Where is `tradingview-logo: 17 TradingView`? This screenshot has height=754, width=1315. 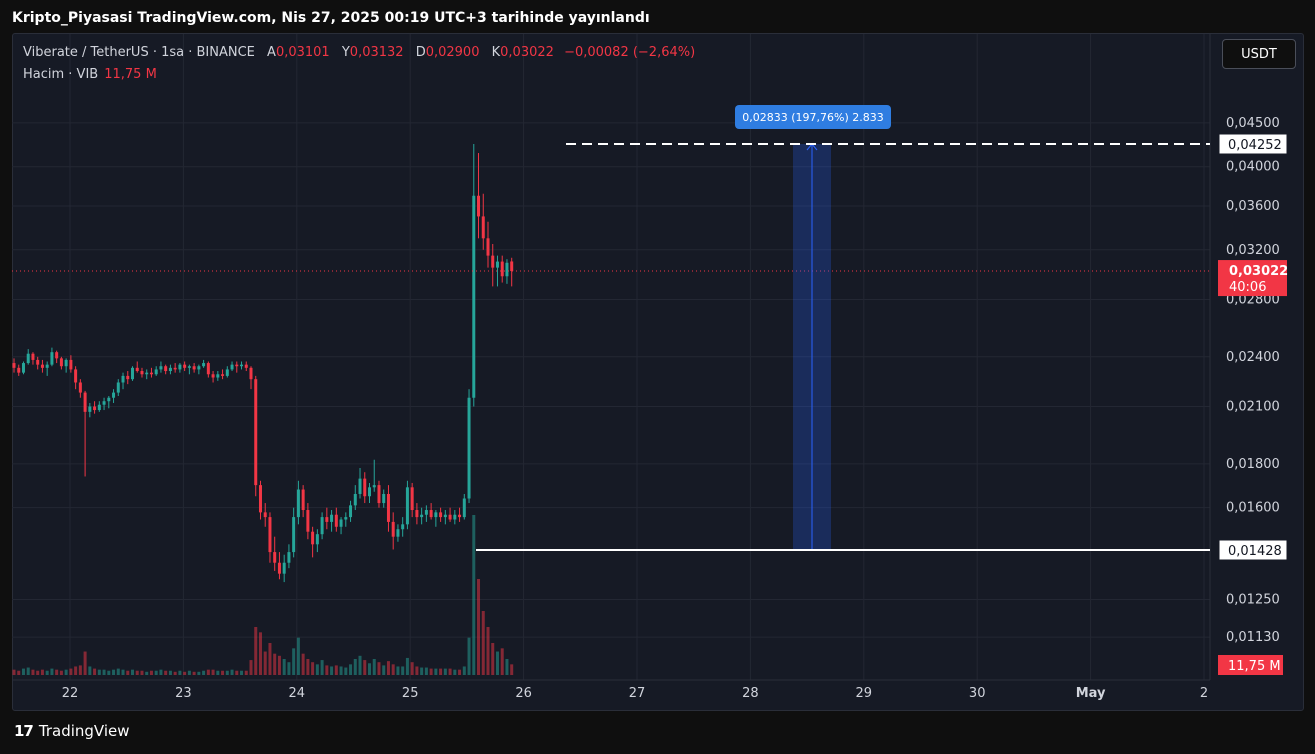
tradingview-logo: 17 TradingView is located at coordinates (72, 731).